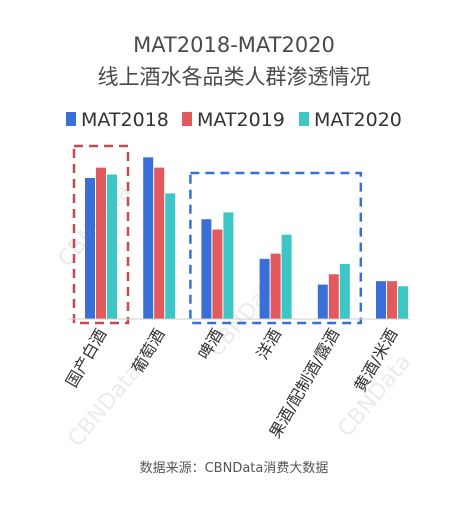  What do you see at coordinates (125, 120) in the screenshot?
I see `legend-label-mat2018: MAT2018` at bounding box center [125, 120].